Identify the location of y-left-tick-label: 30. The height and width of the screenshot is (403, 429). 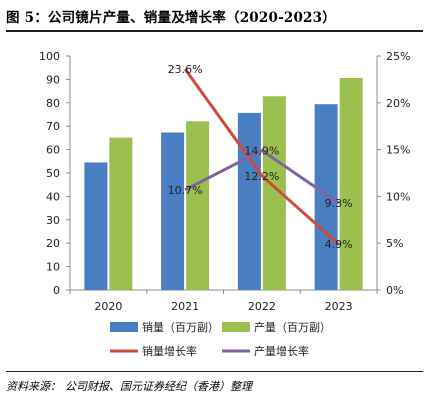
(53, 220).